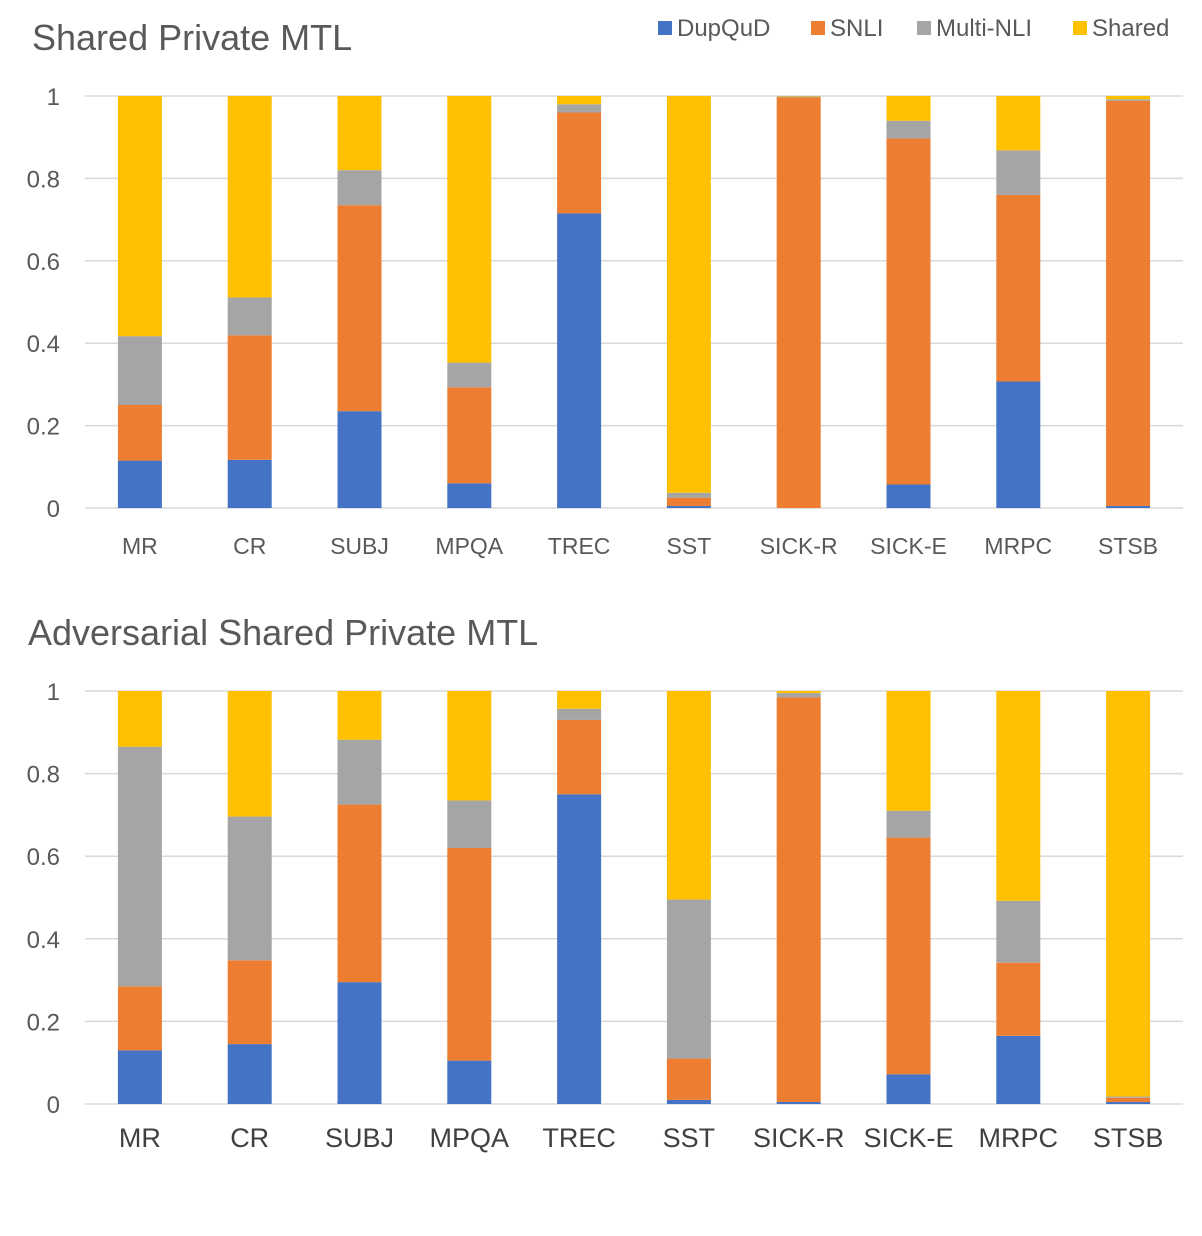  What do you see at coordinates (799, 546) in the screenshot?
I see `x-tick-label: SICK-R` at bounding box center [799, 546].